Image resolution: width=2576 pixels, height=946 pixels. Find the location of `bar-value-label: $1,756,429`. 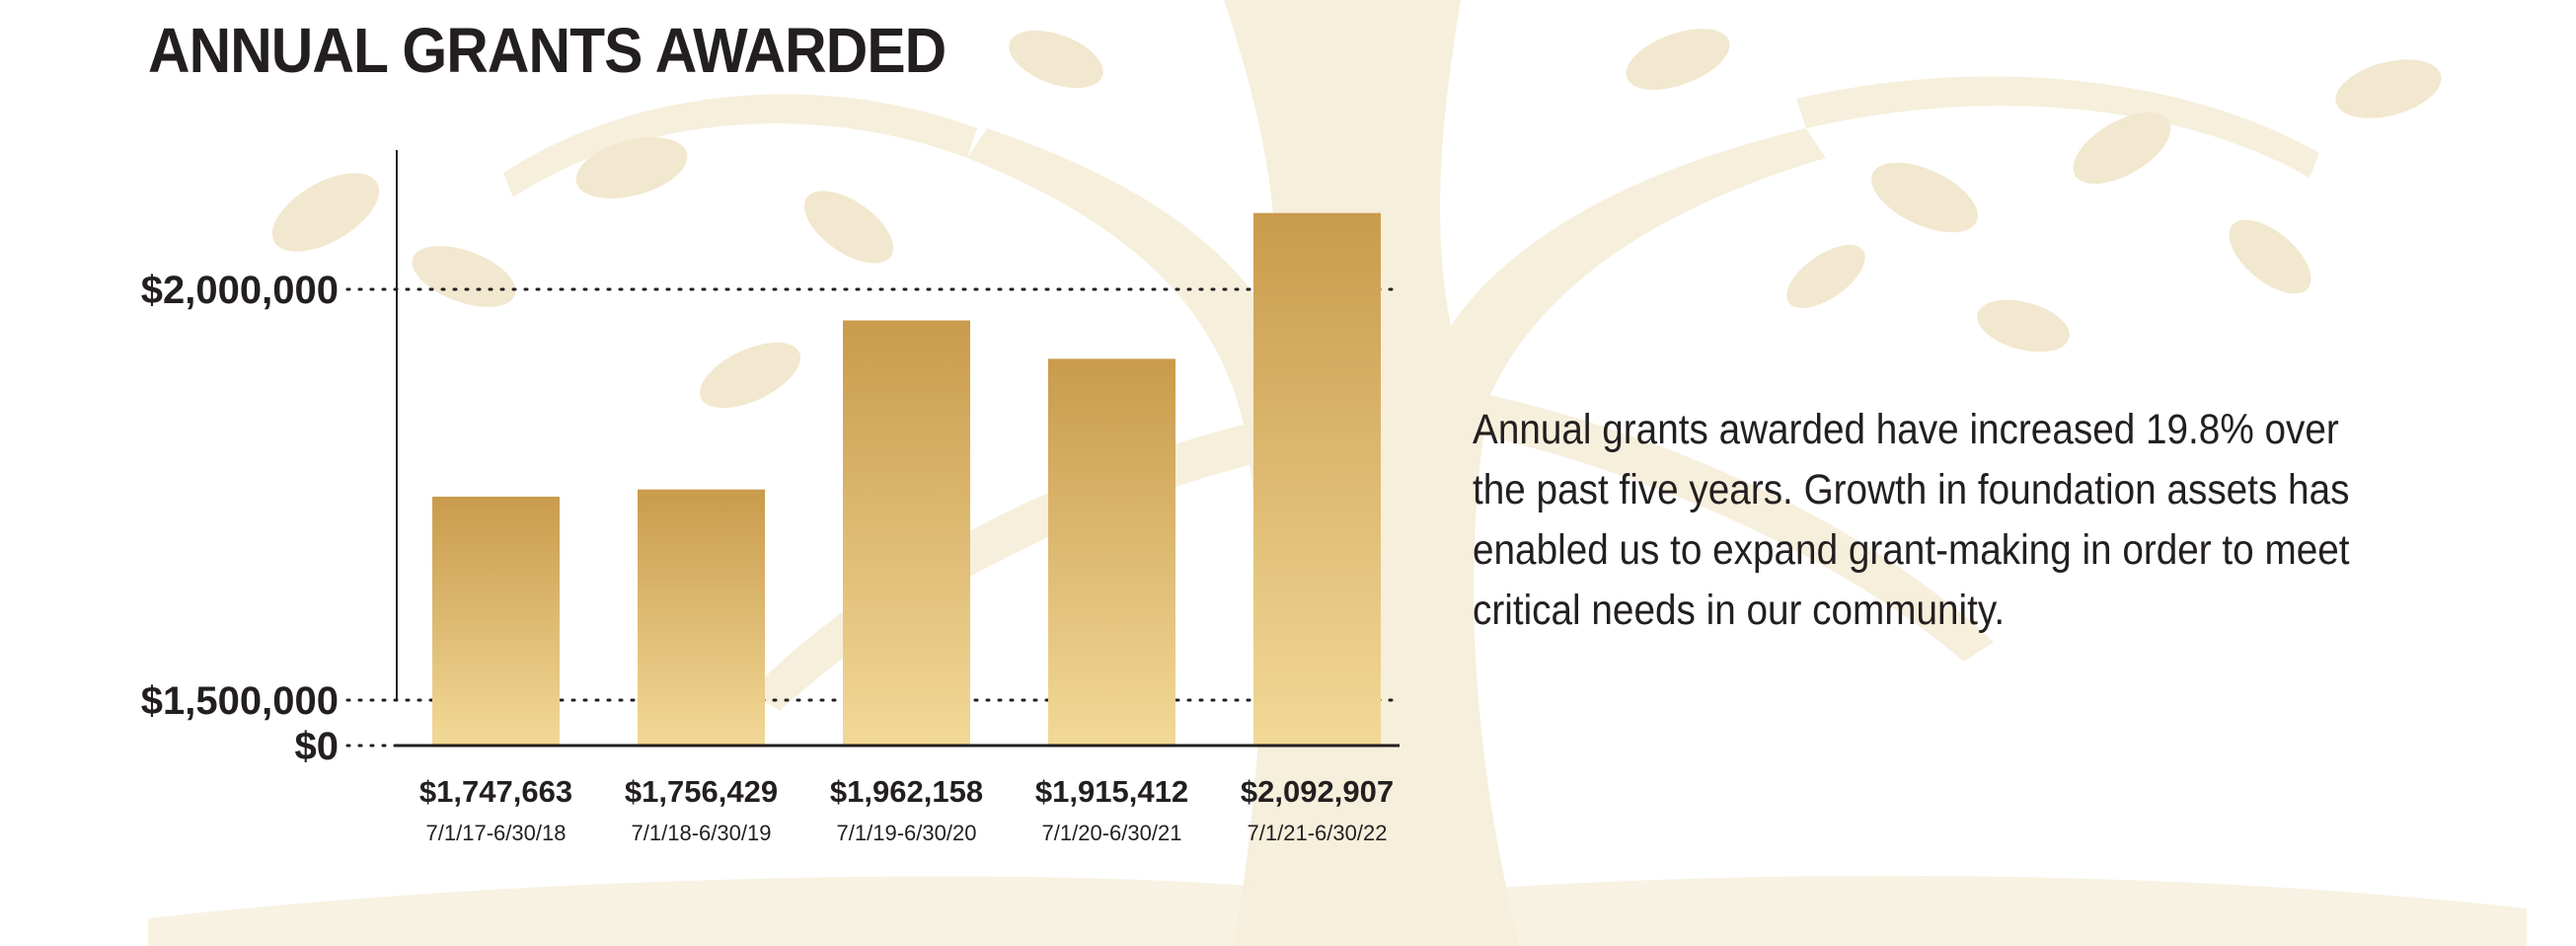

bar-value-label: $1,756,429 is located at coordinates (701, 791).